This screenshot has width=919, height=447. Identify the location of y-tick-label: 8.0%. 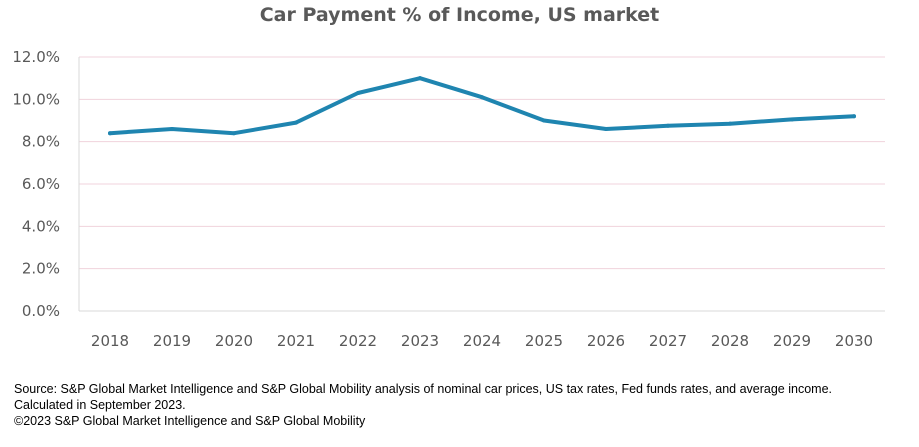
(41, 142).